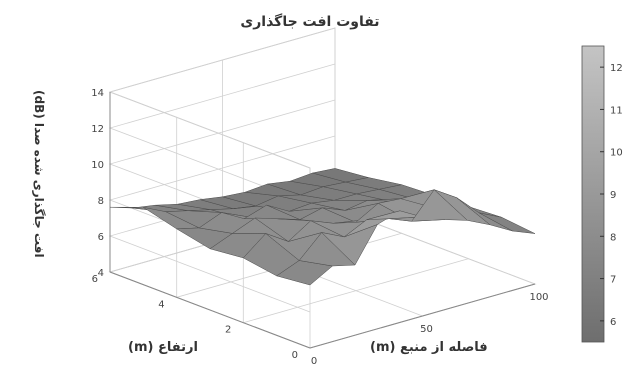 Image resolution: width=641 pixels, height=379 pixels. What do you see at coordinates (101, 201) in the screenshot?
I see `z-tick-label: 8` at bounding box center [101, 201].